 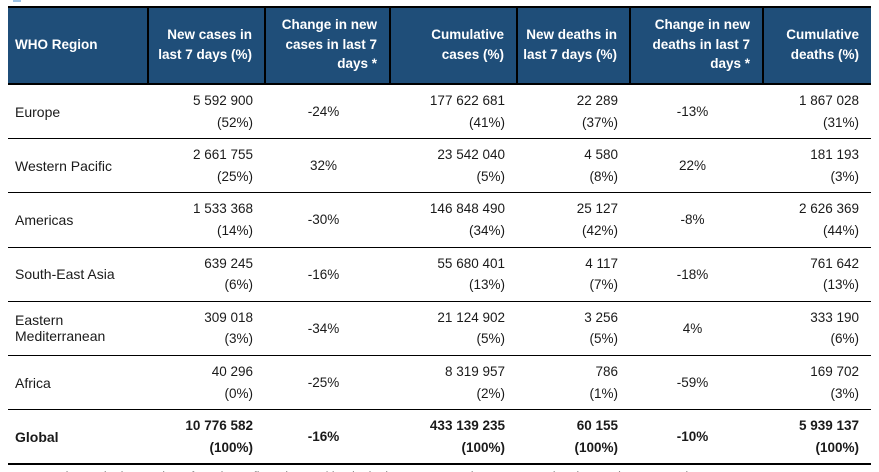 I want to click on region-name: Eastern Mediterranean, so click(x=60, y=328).